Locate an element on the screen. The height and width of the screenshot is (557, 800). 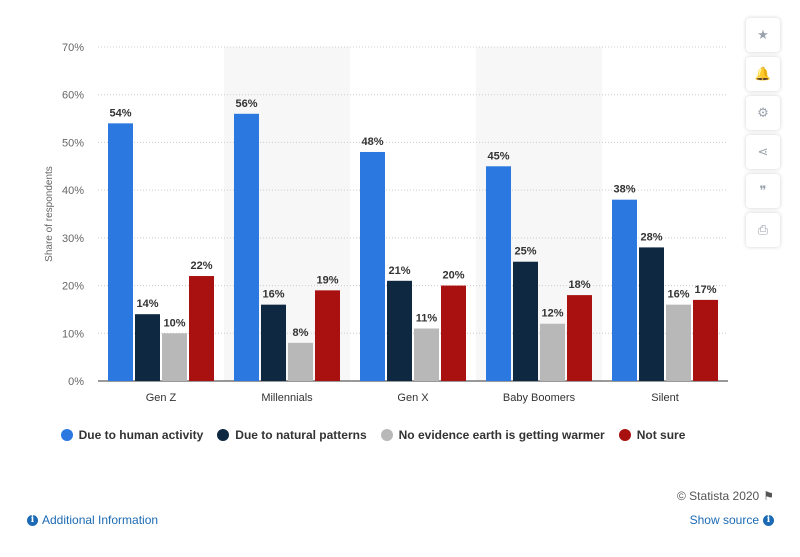
gear-icon: ⚙ is located at coordinates (763, 112).